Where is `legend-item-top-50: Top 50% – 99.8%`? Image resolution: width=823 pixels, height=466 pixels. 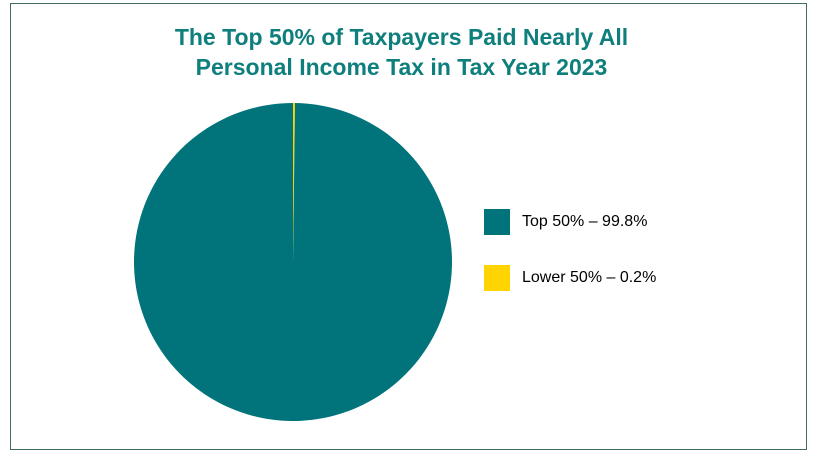 legend-item-top-50: Top 50% – 99.8% is located at coordinates (570, 222).